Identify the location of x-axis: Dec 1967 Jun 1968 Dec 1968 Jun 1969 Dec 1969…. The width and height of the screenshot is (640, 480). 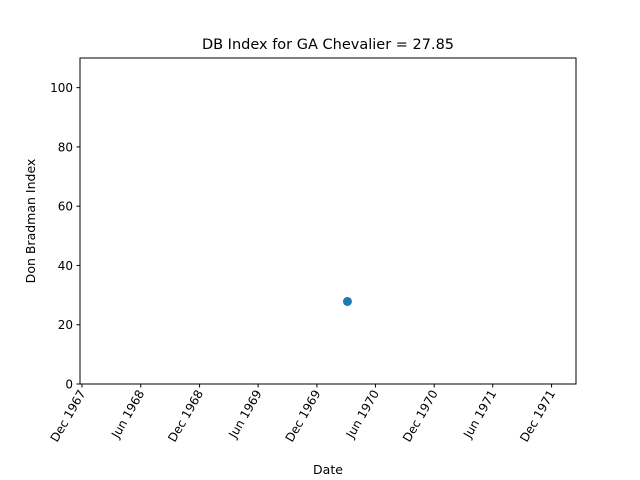
(303, 414).